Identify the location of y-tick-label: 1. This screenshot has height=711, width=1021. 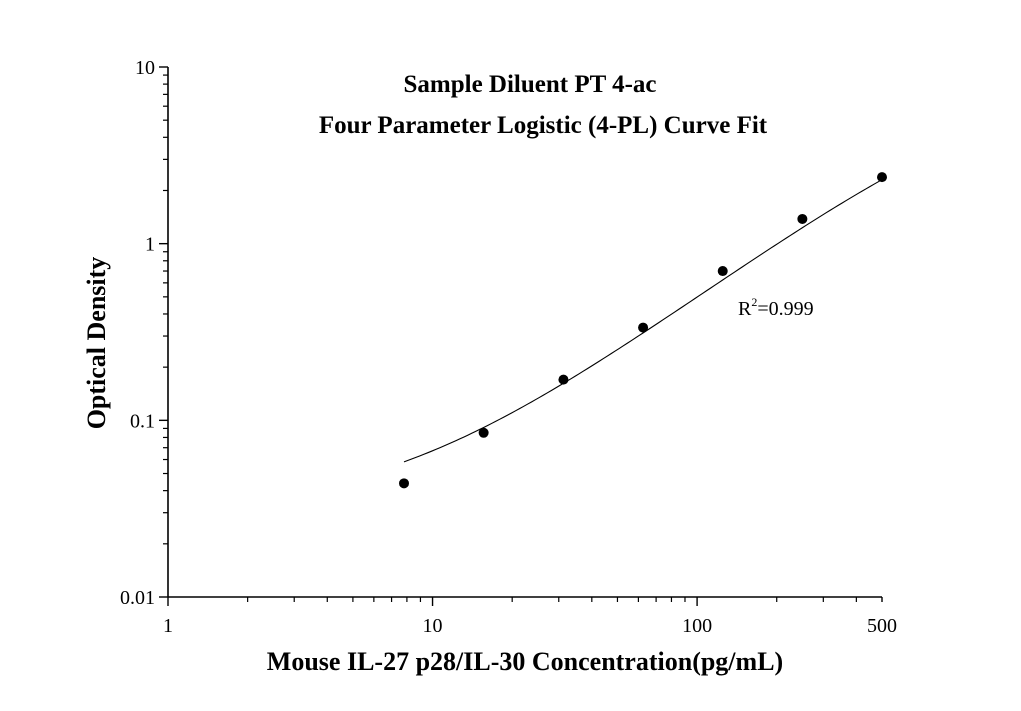
(150, 245).